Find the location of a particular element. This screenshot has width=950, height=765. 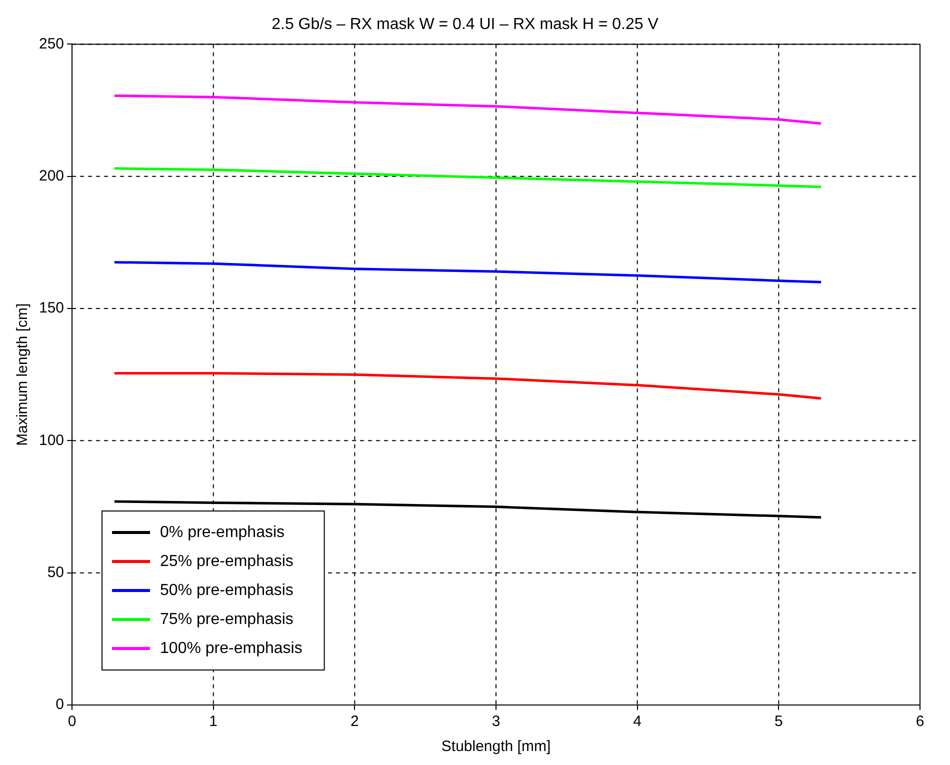

x-tick-label: 4 is located at coordinates (637, 721).